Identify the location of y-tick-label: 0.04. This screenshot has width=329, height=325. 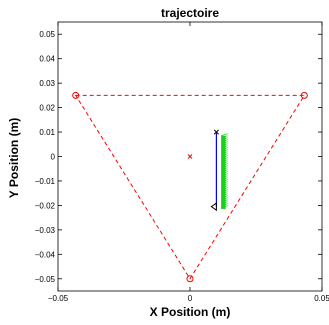
(47, 59).